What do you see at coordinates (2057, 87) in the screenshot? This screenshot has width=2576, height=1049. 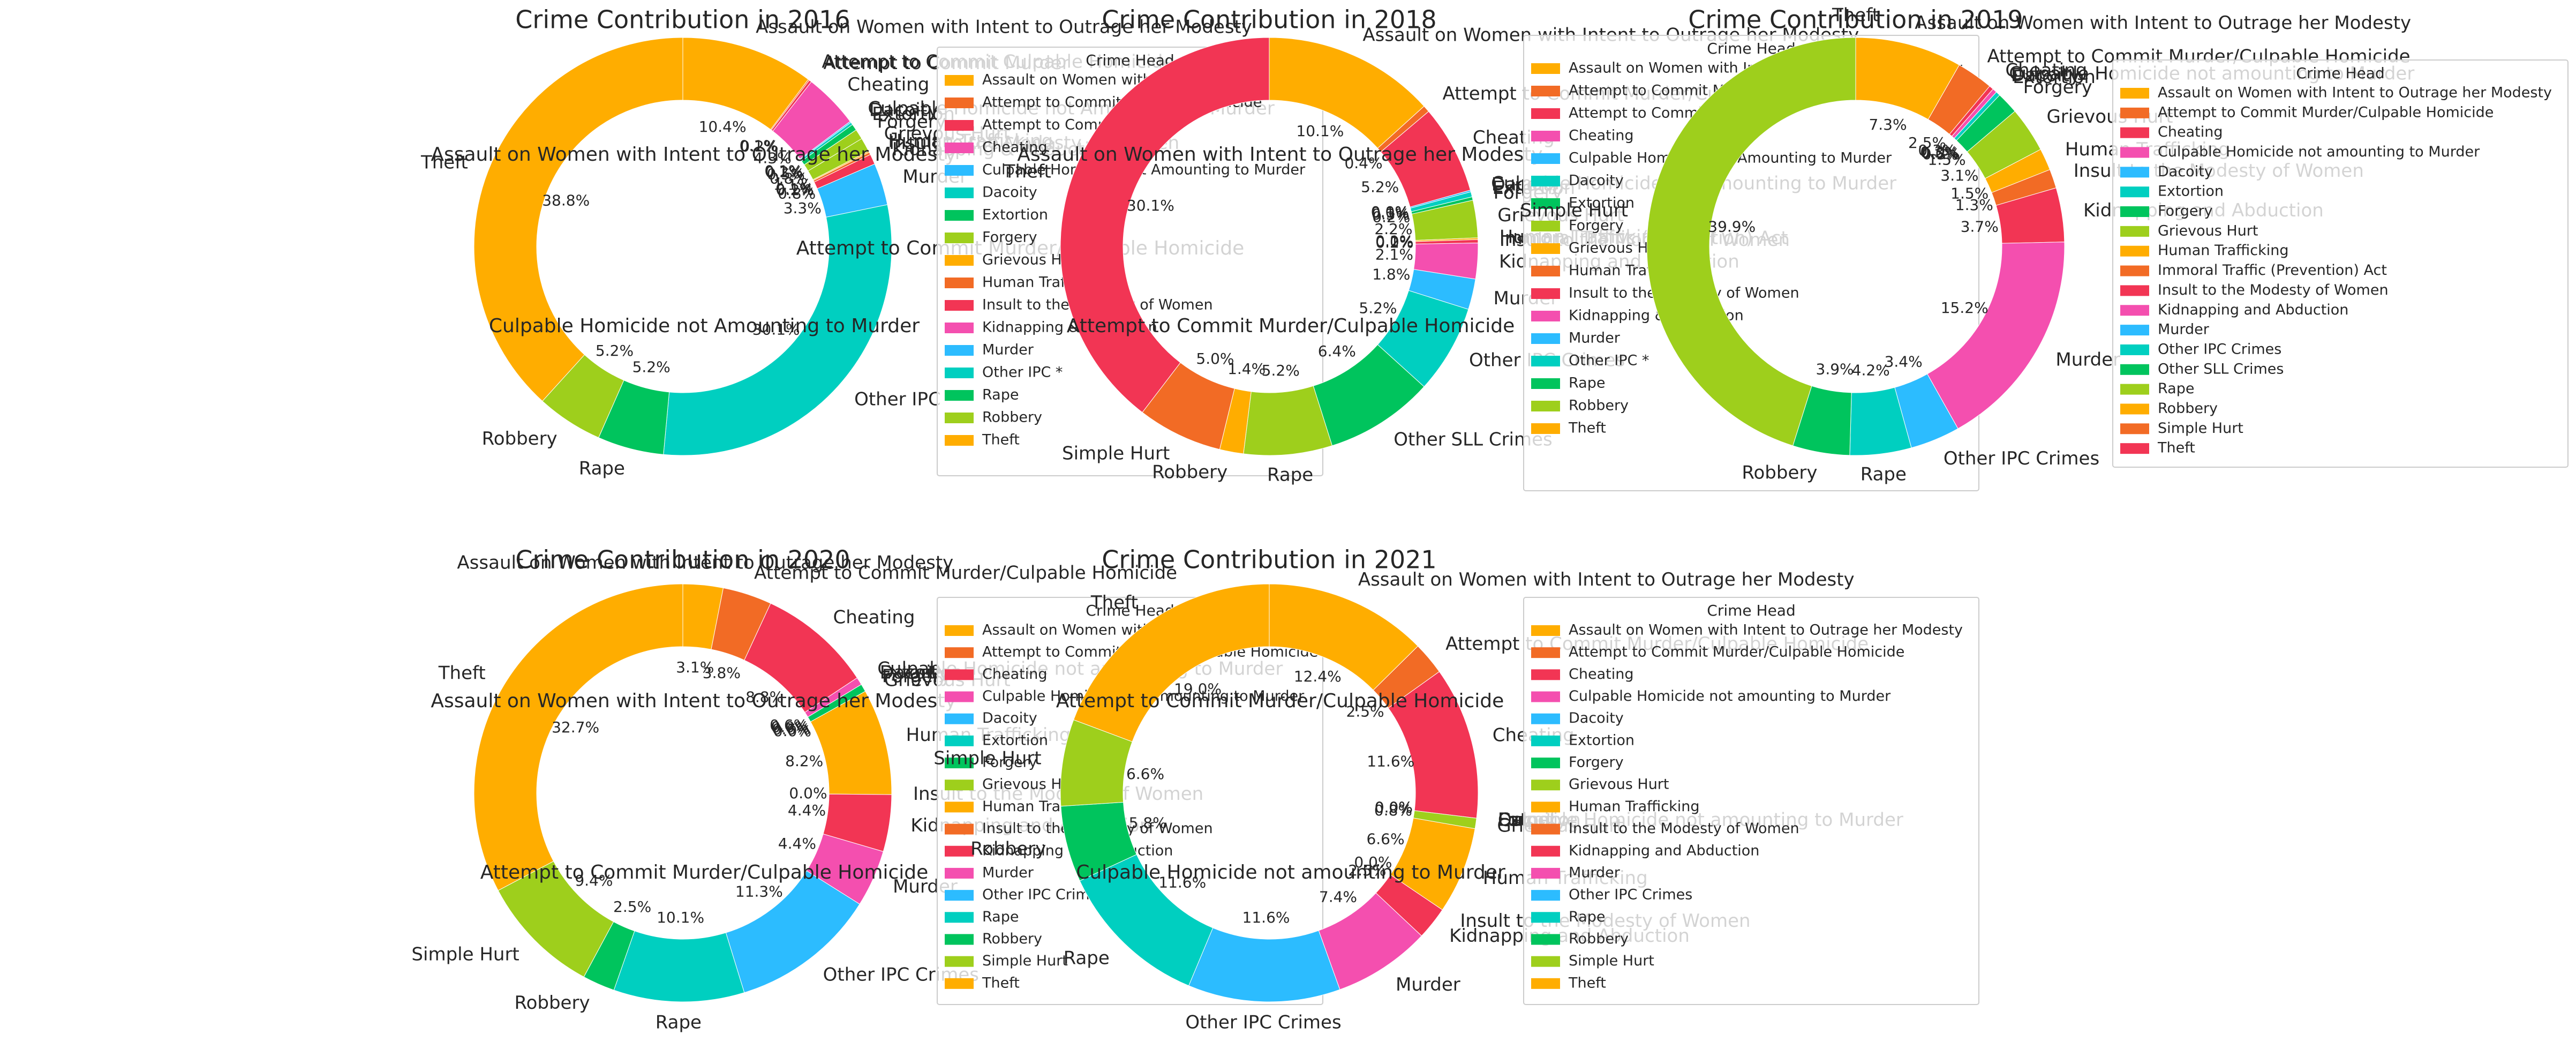 I see `slice-category-label: Forgery` at bounding box center [2057, 87].